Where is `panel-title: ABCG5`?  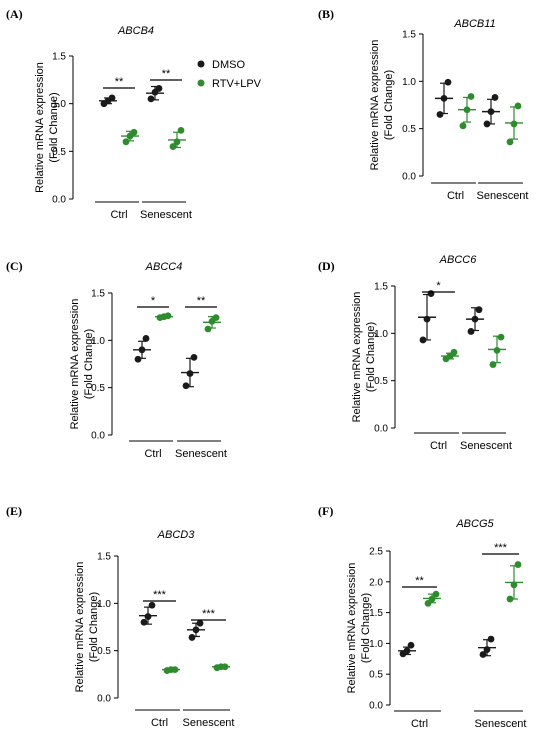
panel-title: ABCG5 is located at coordinates (474, 524).